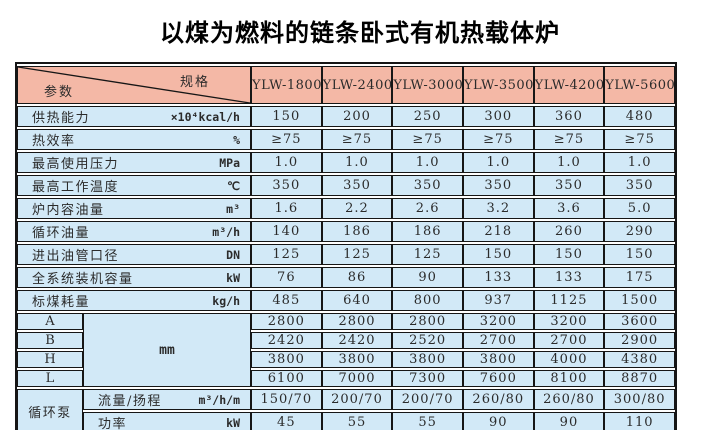 This screenshot has height=430, width=720. What do you see at coordinates (233, 208) in the screenshot?
I see `row-unit: m³` at bounding box center [233, 208].